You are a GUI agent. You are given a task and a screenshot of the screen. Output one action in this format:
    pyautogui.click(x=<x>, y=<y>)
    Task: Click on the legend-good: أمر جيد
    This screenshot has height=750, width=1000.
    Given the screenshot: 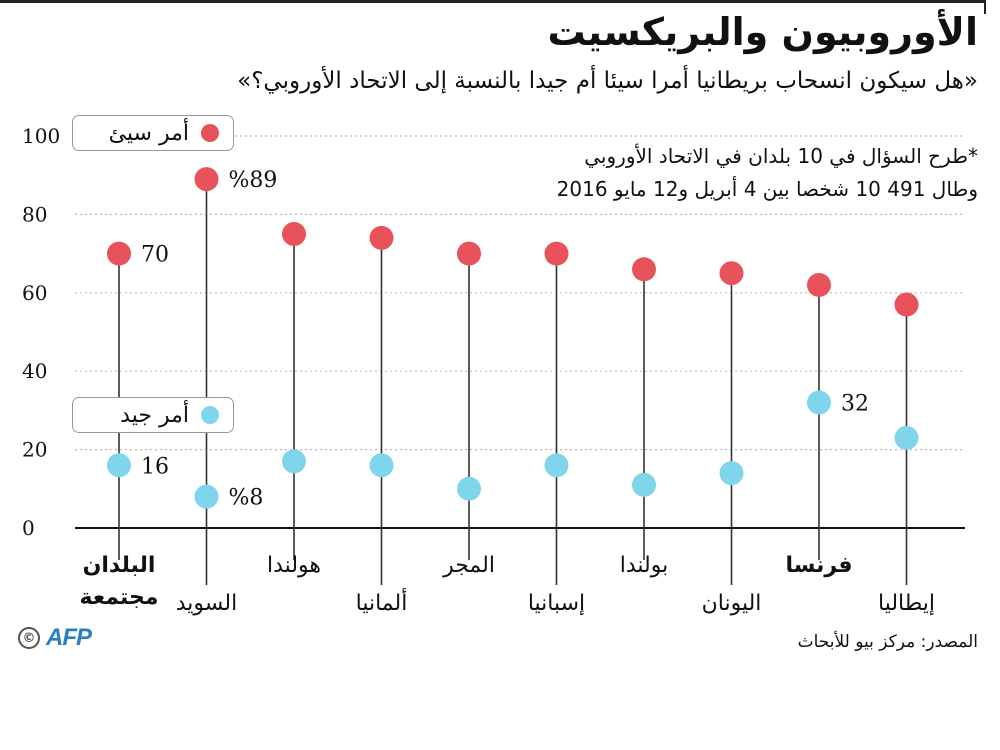 What is the action you would take?
    pyautogui.click(x=153, y=415)
    